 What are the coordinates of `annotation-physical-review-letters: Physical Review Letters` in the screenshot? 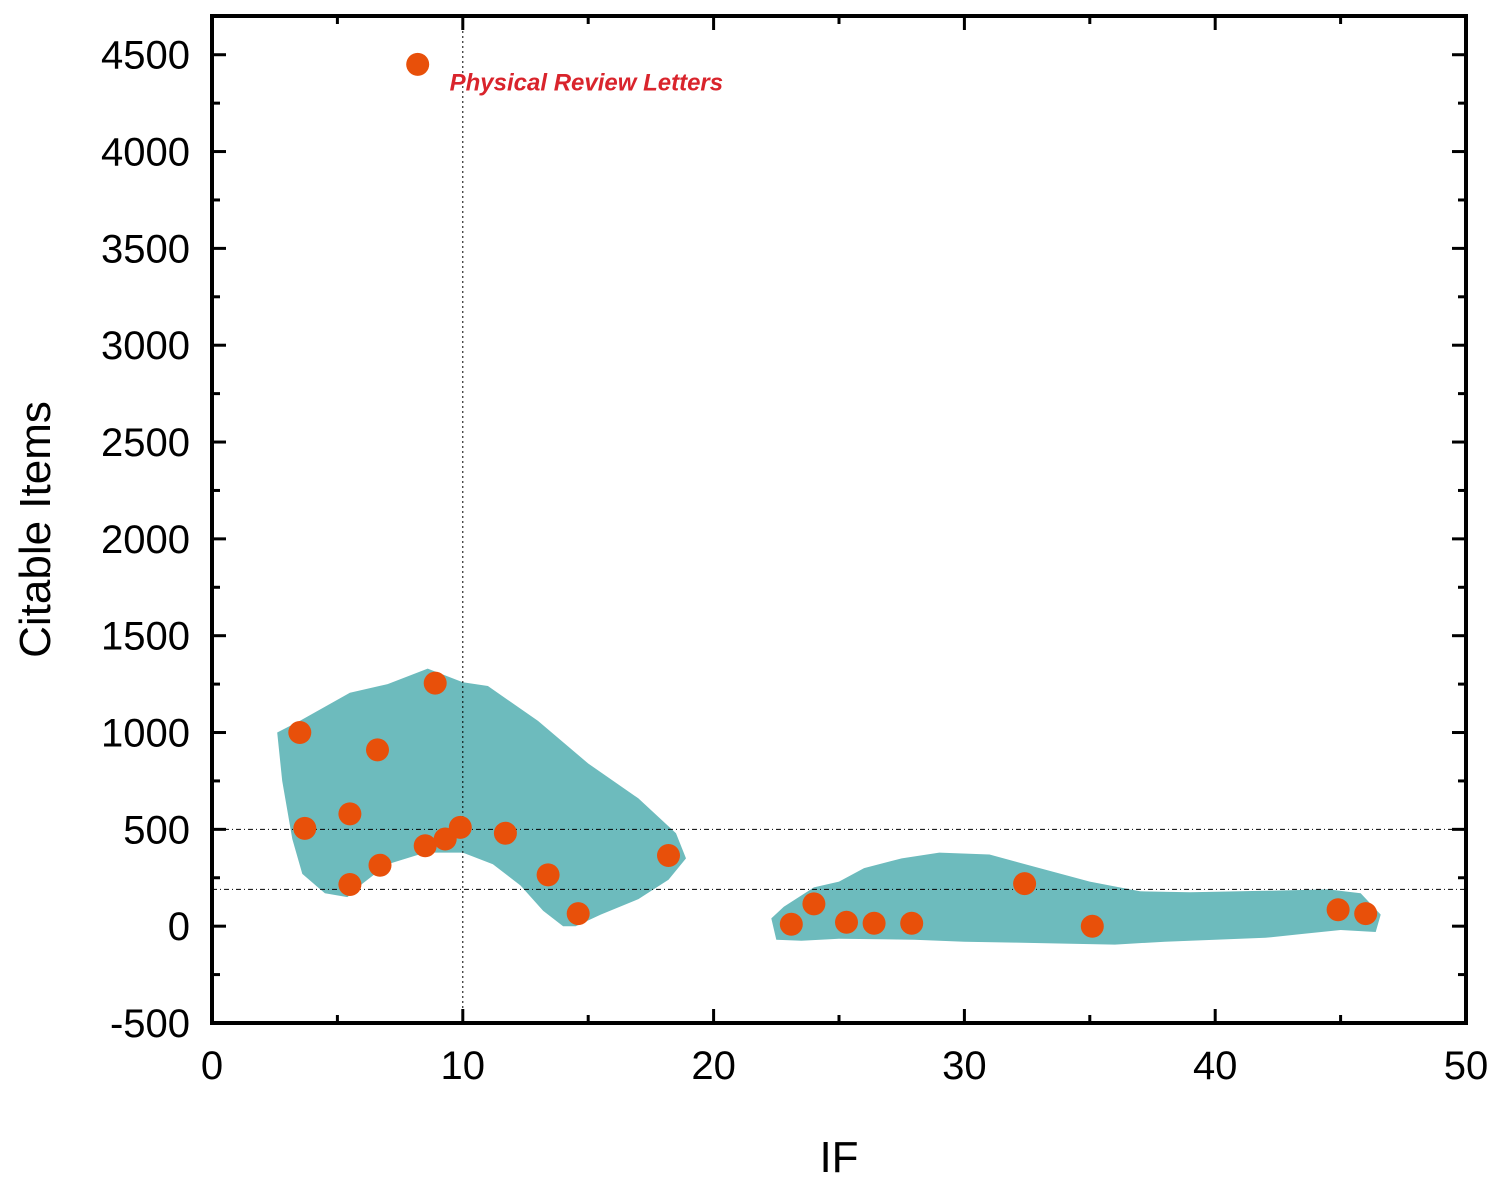 It's located at (586, 82).